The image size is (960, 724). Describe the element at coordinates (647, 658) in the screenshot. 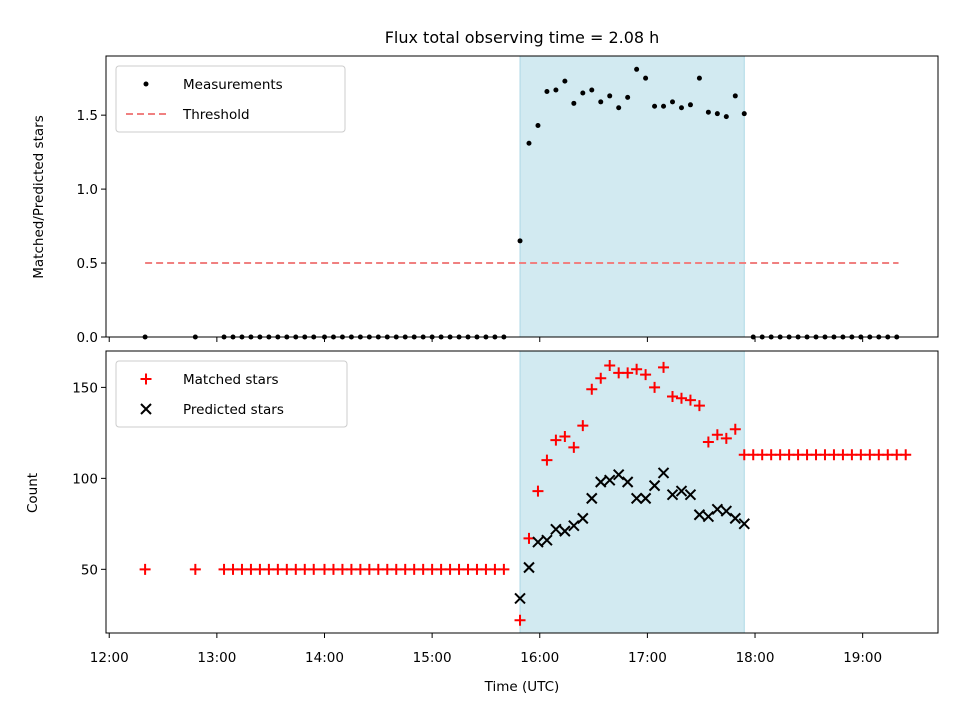

I see `x-tick-label: 17:00` at that location.